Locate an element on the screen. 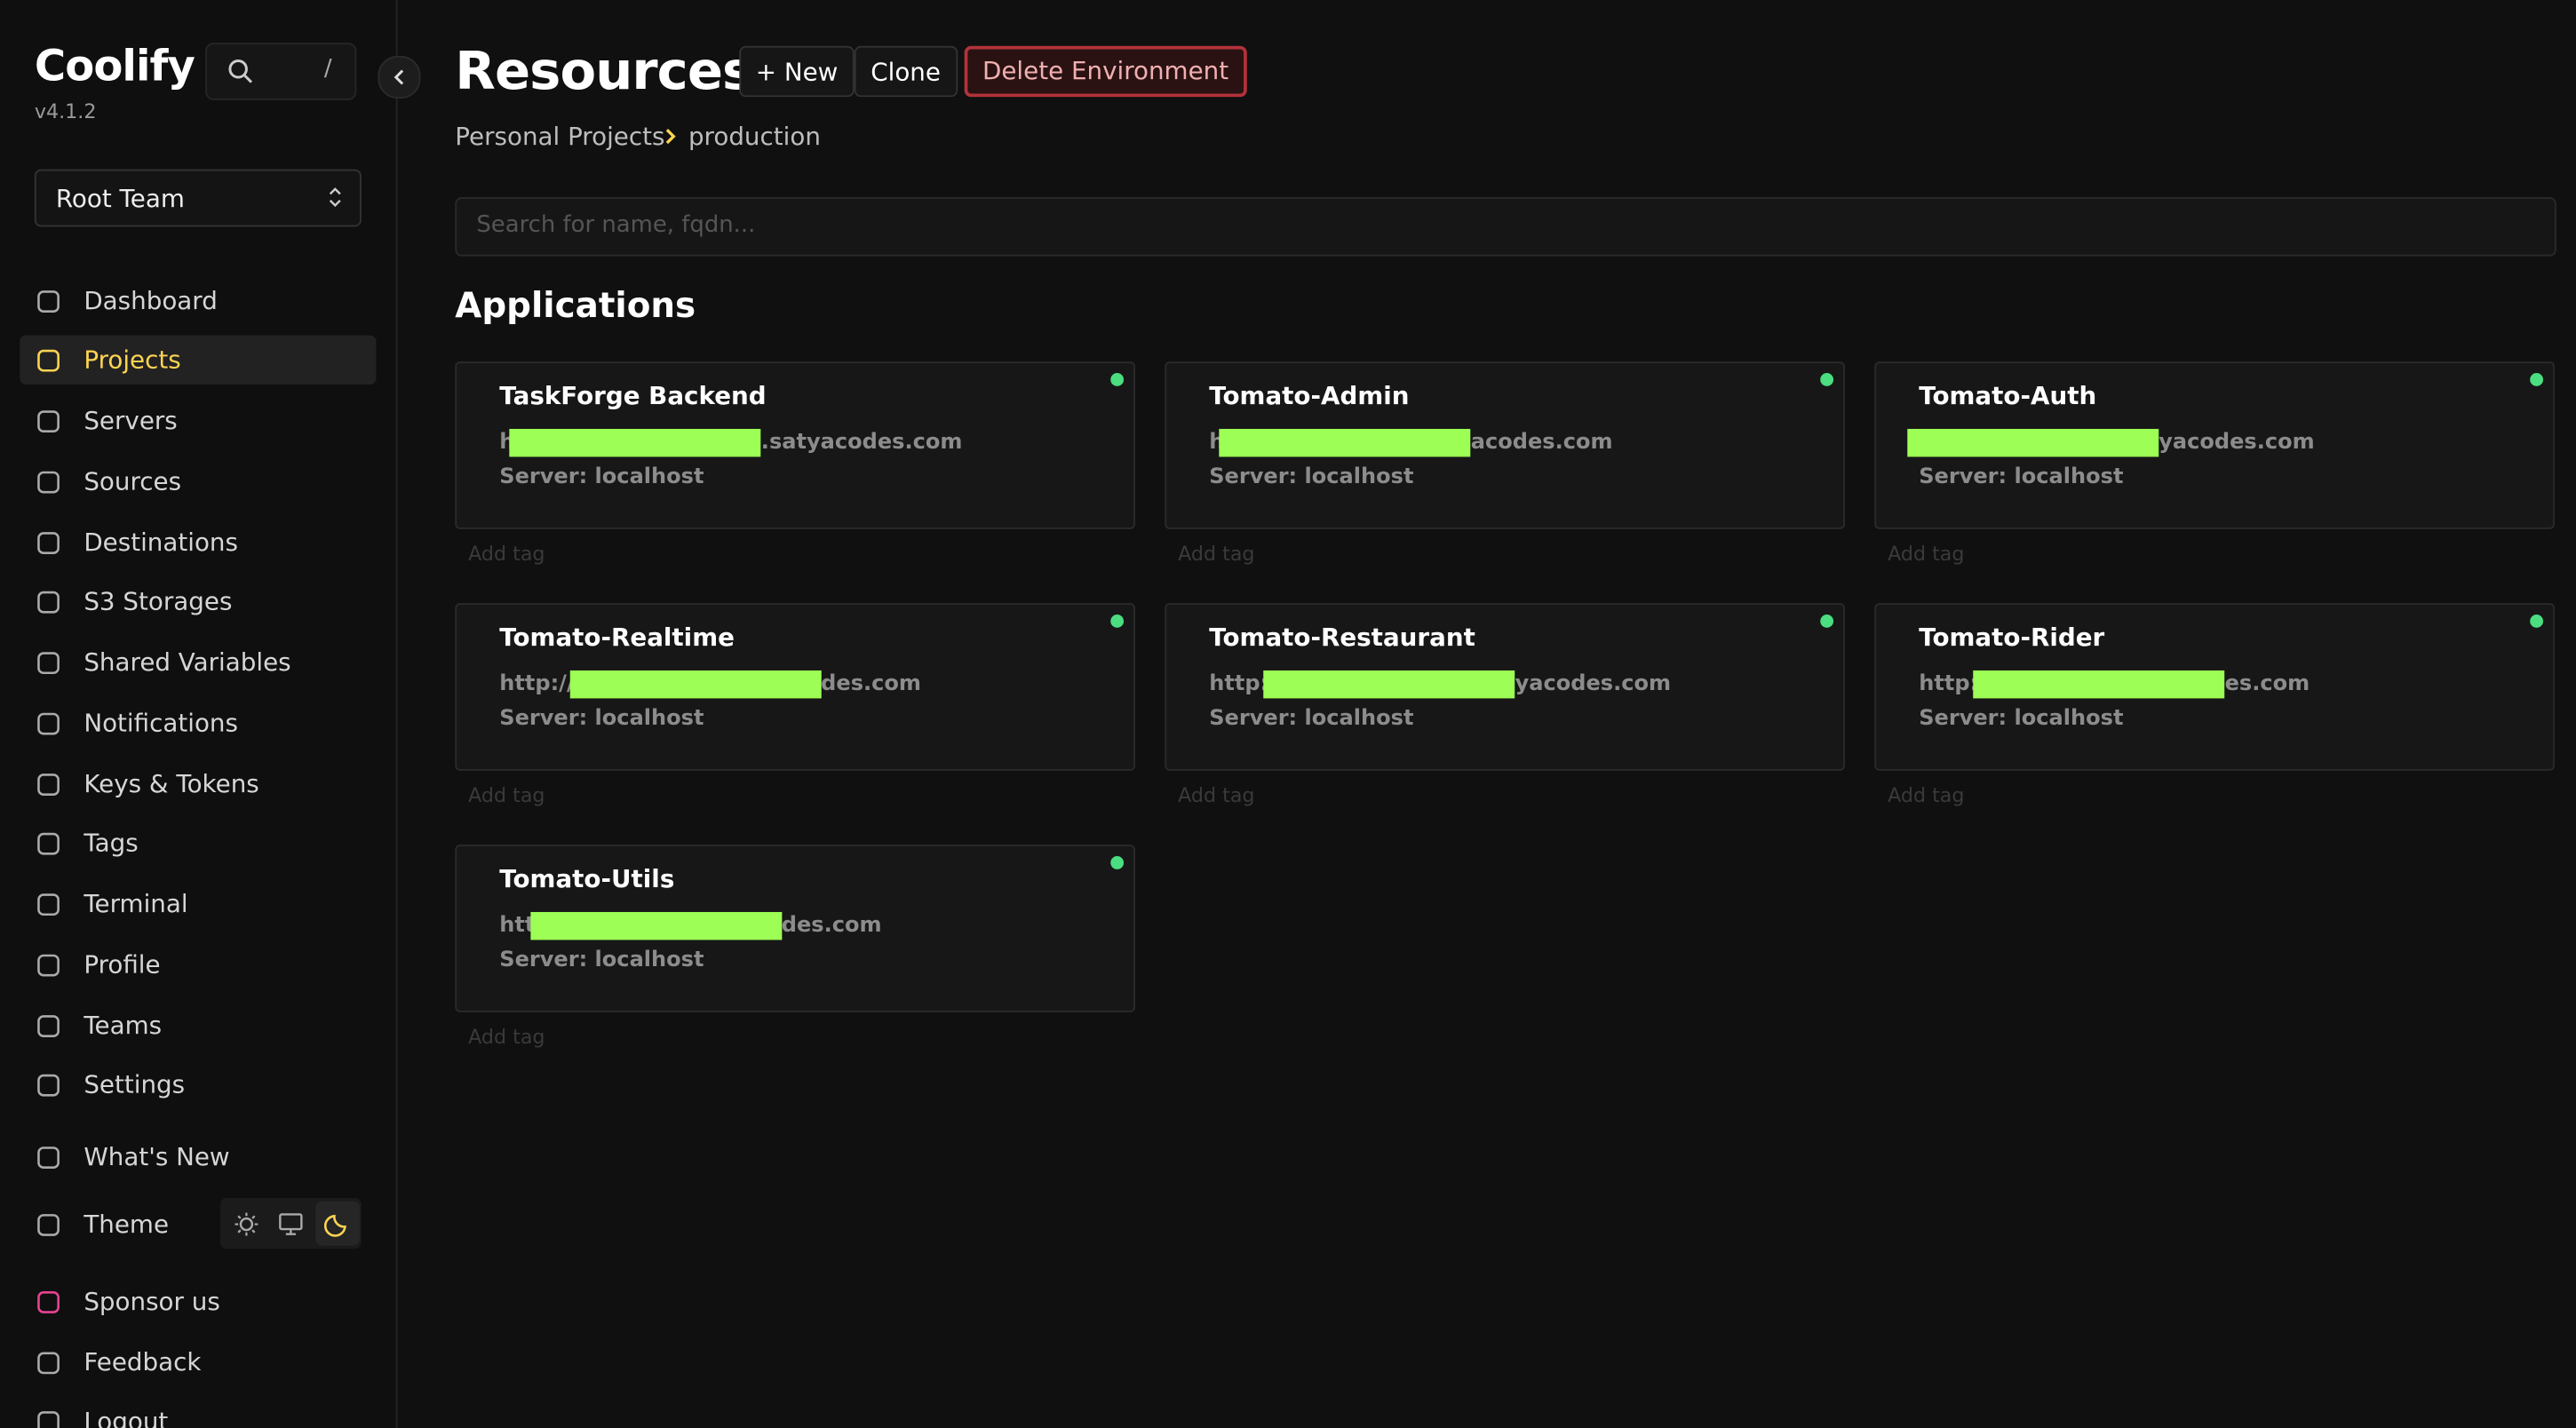 The width and height of the screenshot is (2576, 1428). nav-label: Settings is located at coordinates (134, 1085).